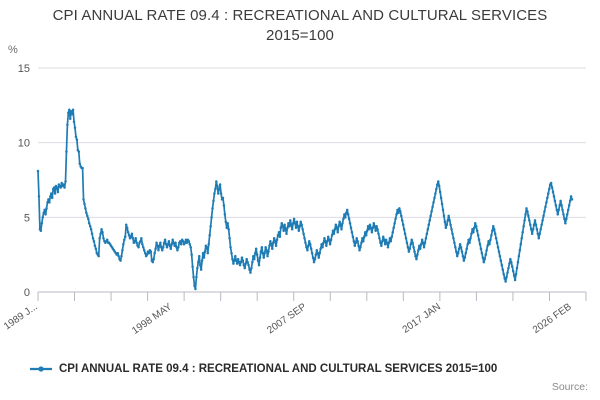 The image size is (600, 400). What do you see at coordinates (24, 144) in the screenshot?
I see `svg-text: 10` at bounding box center [24, 144].